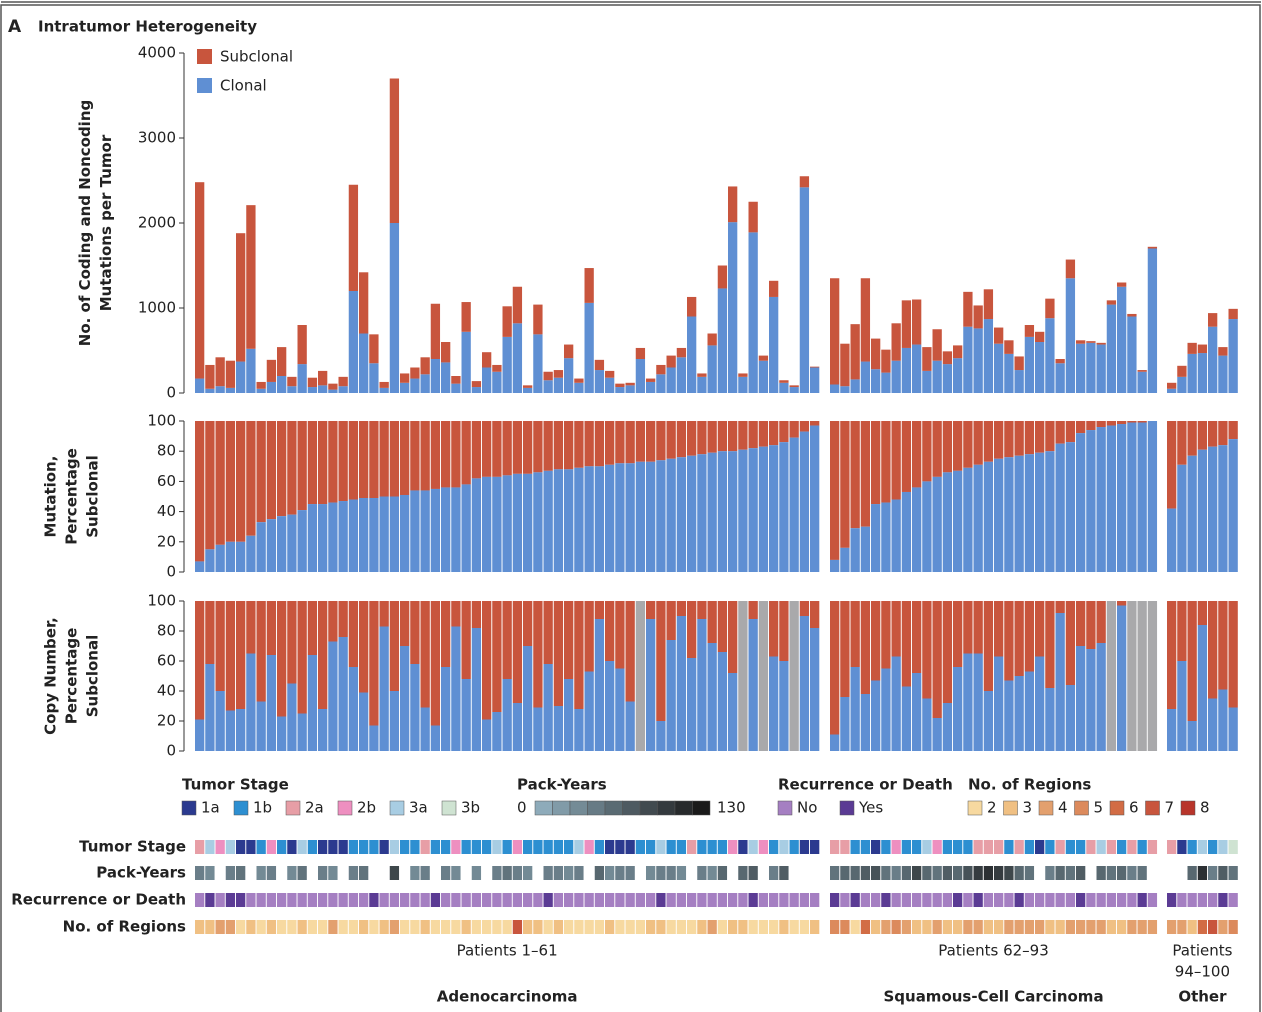 The image size is (1262, 1012). I want to click on y-axis-label: Mutations per Tumor, so click(106, 222).